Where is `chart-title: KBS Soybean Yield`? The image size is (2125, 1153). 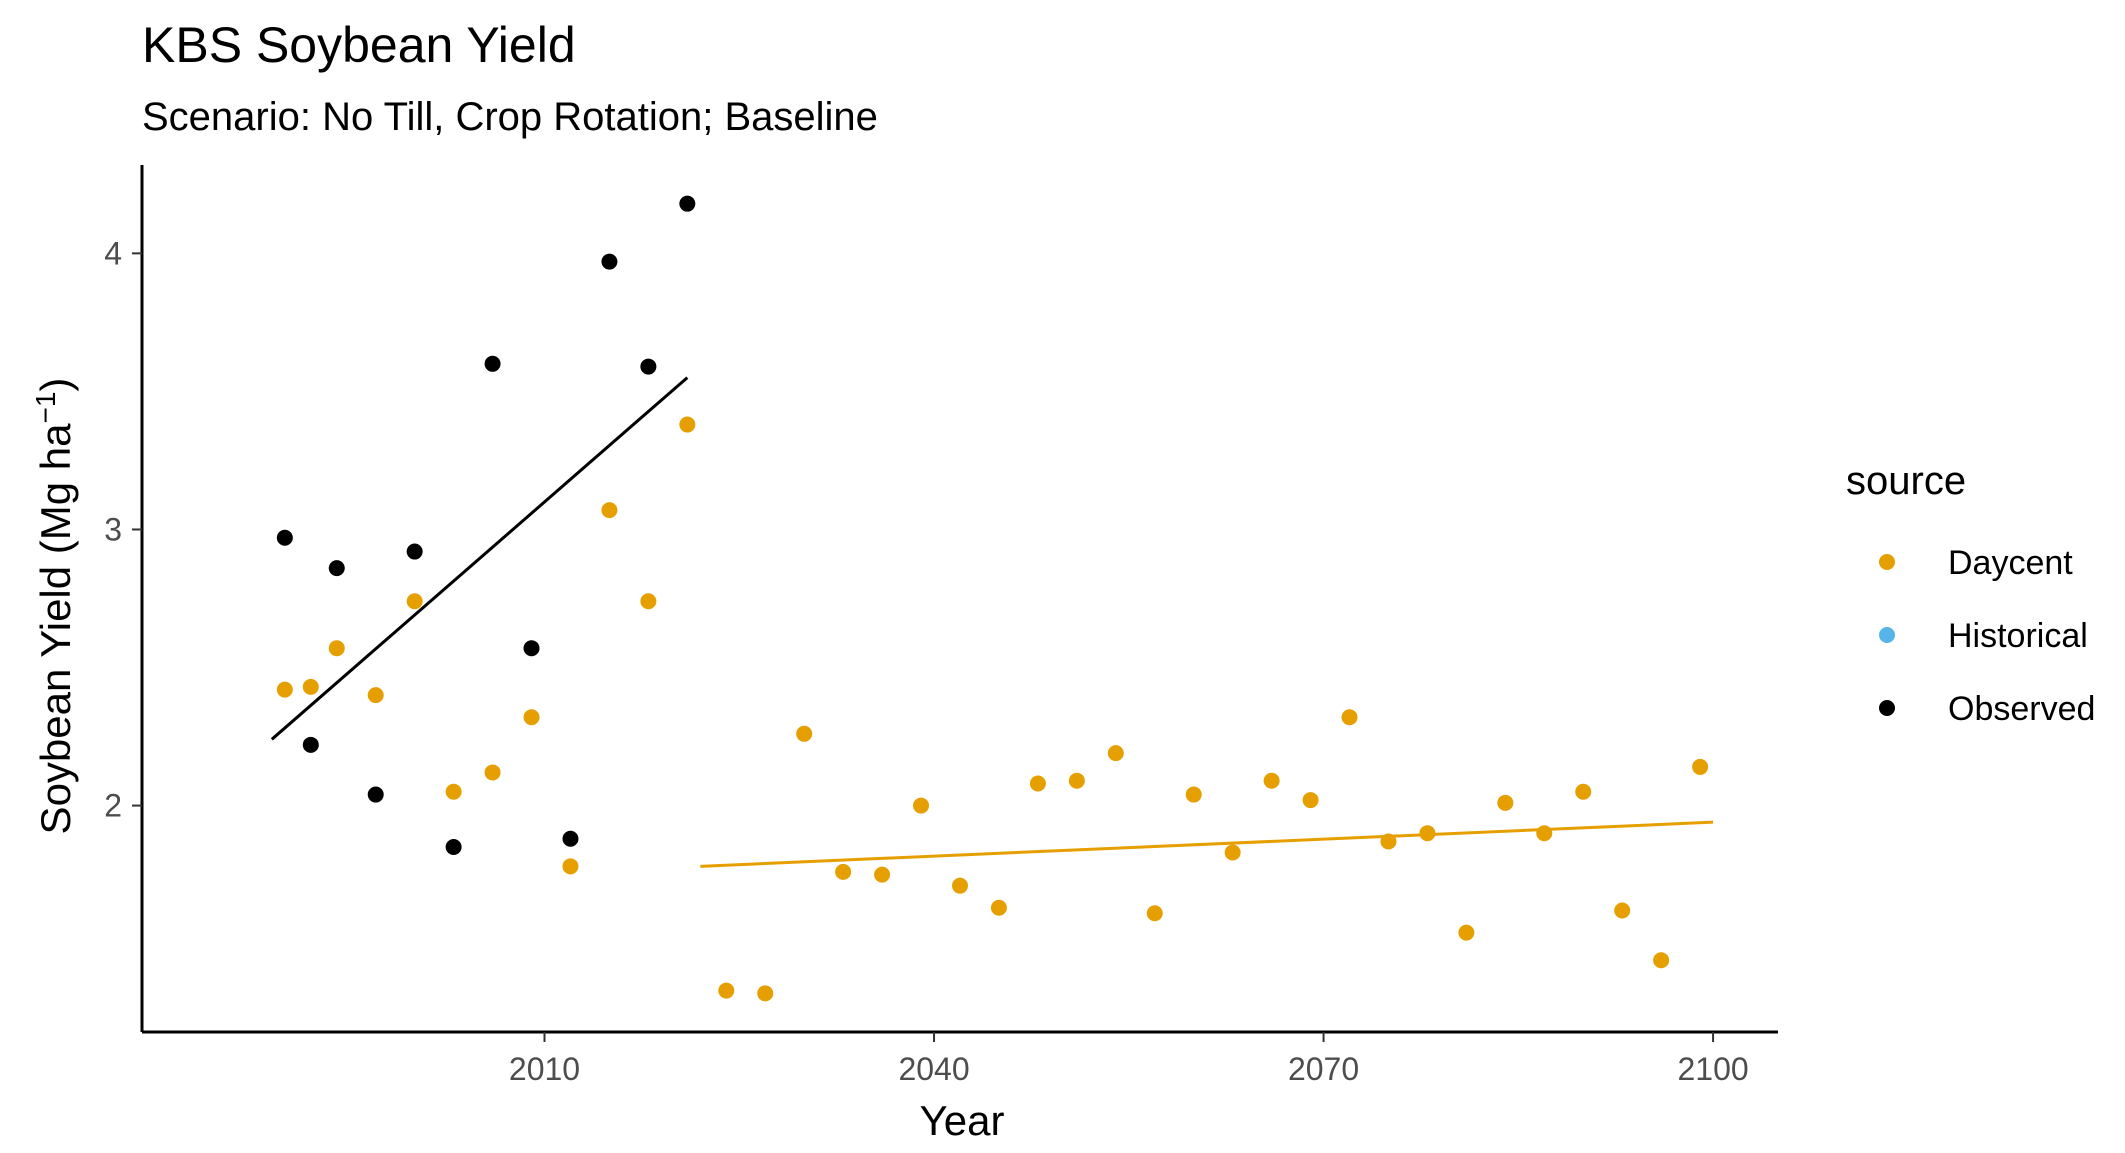
chart-title: KBS Soybean Yield is located at coordinates (359, 45).